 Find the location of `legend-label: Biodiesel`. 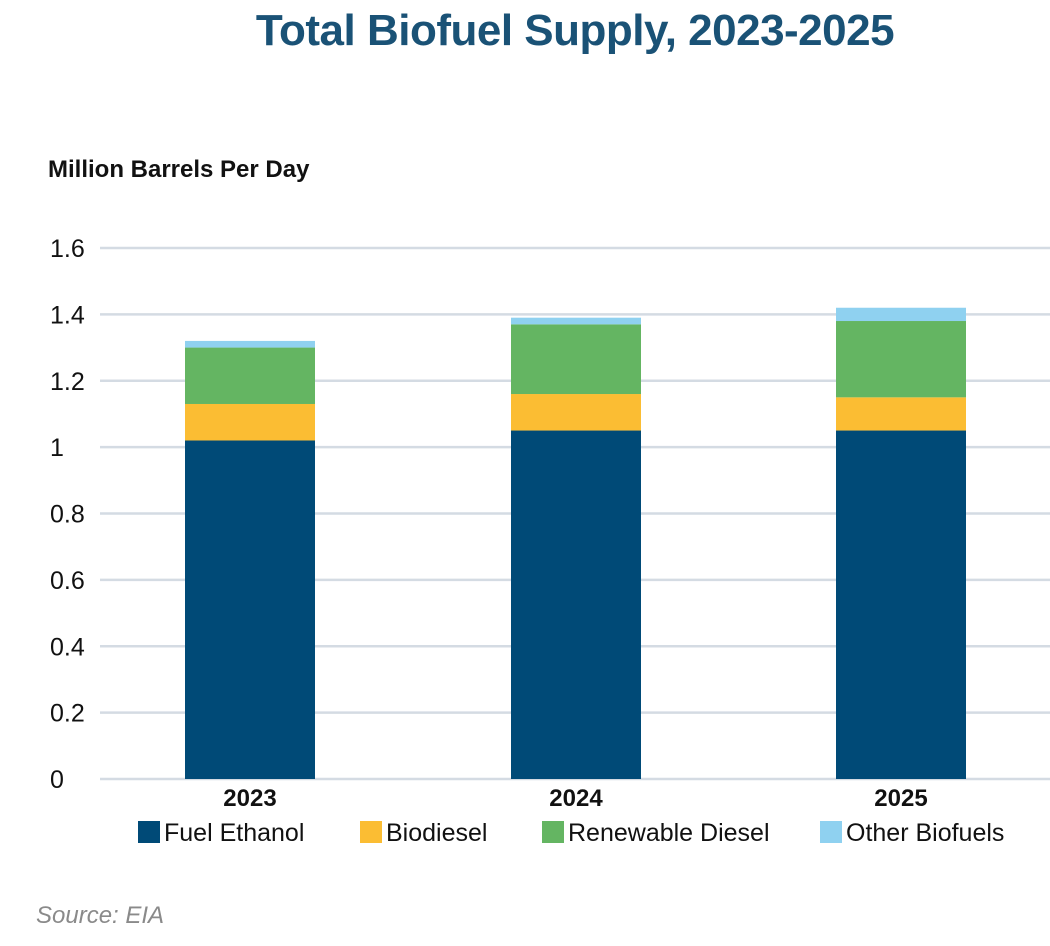

legend-label: Biodiesel is located at coordinates (436, 833).